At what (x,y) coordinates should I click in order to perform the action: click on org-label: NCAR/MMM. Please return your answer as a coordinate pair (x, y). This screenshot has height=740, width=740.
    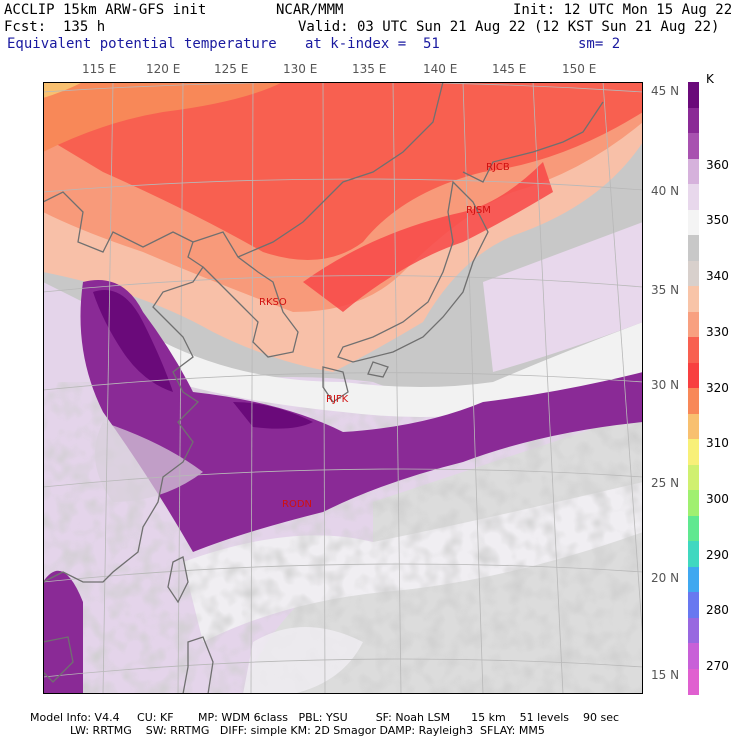
    Looking at the image, I should click on (310, 10).